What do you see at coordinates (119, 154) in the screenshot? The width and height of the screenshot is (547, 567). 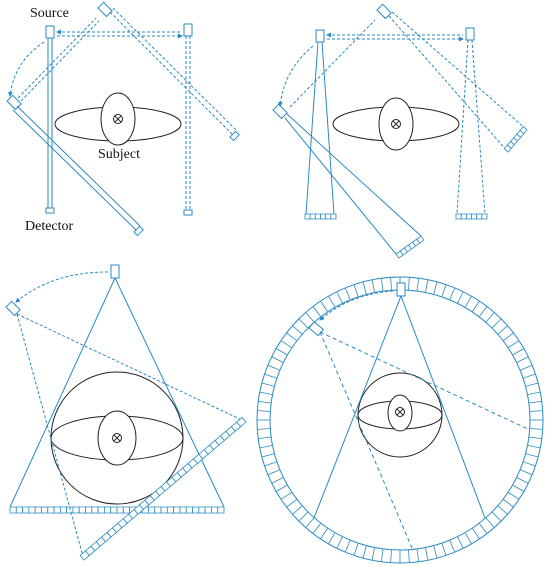 I see `subject-label: Subject` at bounding box center [119, 154].